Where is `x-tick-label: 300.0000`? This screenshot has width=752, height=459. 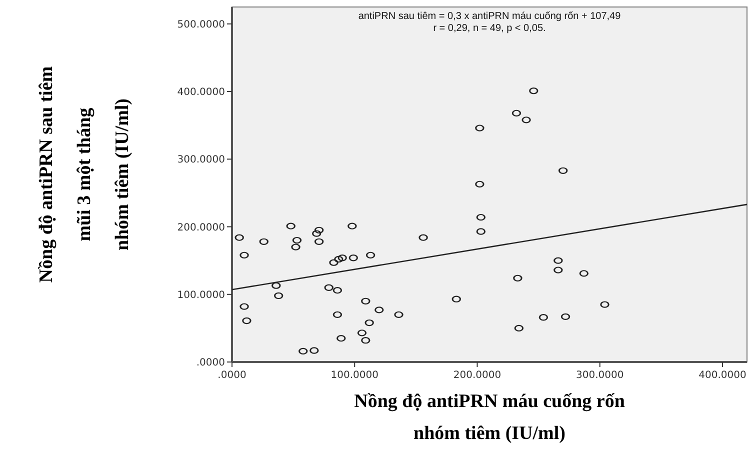 x-tick-label: 300.0000 is located at coordinates (600, 375).